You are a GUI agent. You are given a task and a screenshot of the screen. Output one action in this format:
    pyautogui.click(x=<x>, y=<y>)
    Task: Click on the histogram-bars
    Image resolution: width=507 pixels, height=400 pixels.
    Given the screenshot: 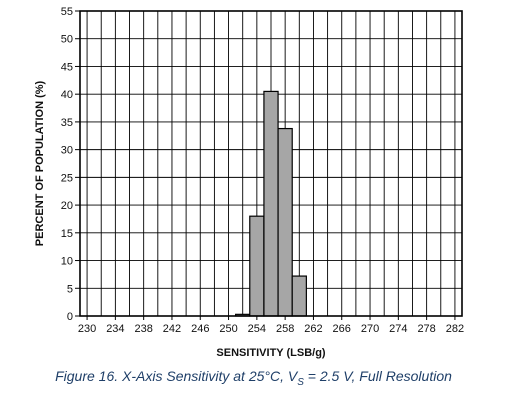 What is the action you would take?
    pyautogui.click(x=271, y=203)
    